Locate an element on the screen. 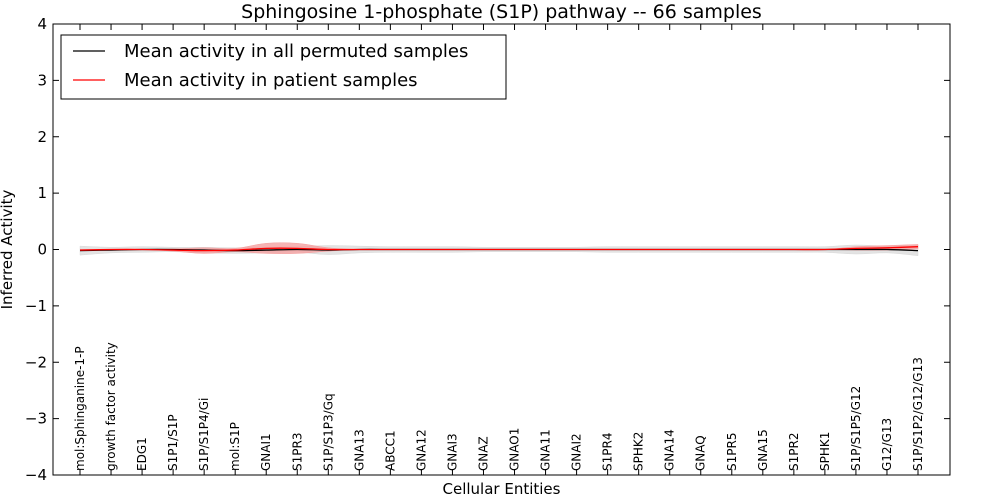 This screenshot has width=1000, height=500. y-tick-label: 3 is located at coordinates (42, 80).